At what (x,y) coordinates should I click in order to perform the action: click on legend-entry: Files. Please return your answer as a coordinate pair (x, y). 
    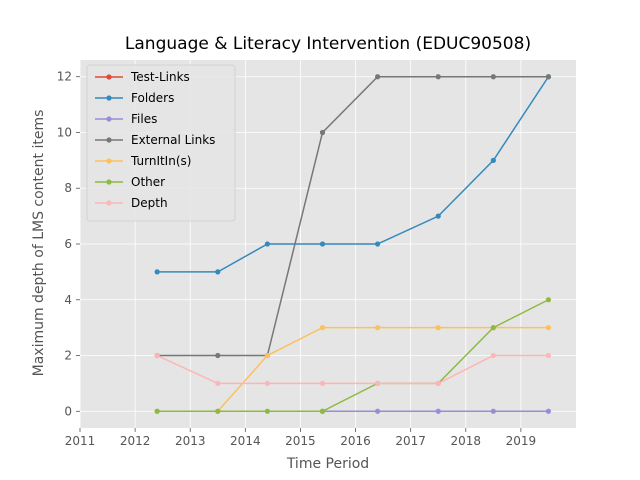
    Looking at the image, I should click on (126, 119).